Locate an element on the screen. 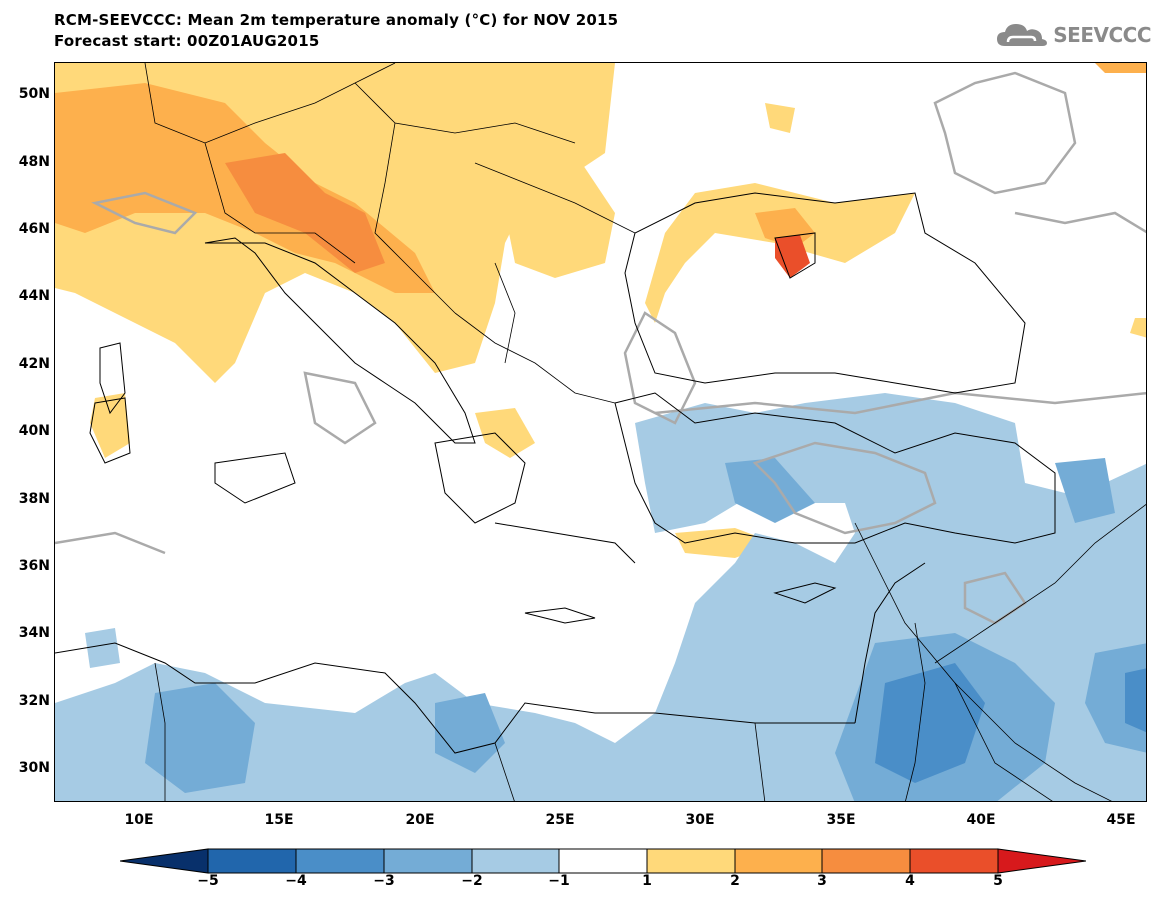  lat-label-38n: 38N is located at coordinates (34, 499).